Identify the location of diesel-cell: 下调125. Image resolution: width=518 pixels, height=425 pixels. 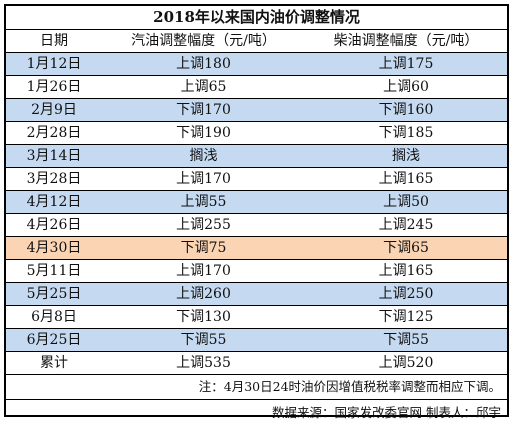
(406, 317).